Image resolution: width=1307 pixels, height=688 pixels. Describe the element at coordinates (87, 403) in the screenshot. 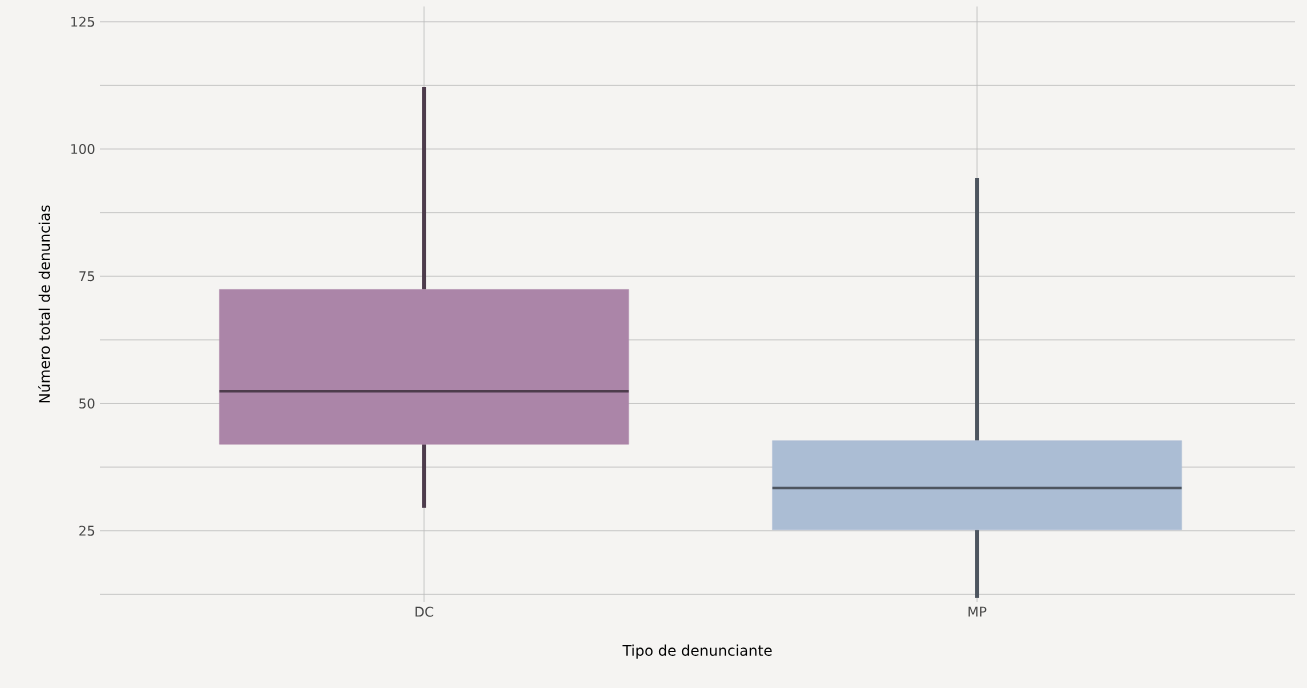

I see `y-tick-label: 50` at that location.